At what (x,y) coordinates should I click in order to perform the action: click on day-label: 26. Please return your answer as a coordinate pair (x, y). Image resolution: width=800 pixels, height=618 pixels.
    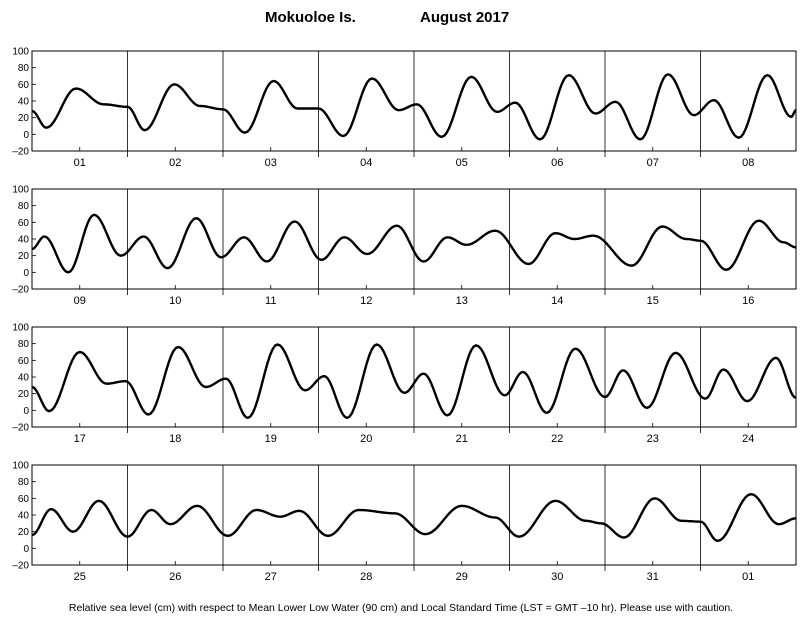
    Looking at the image, I should click on (175, 577).